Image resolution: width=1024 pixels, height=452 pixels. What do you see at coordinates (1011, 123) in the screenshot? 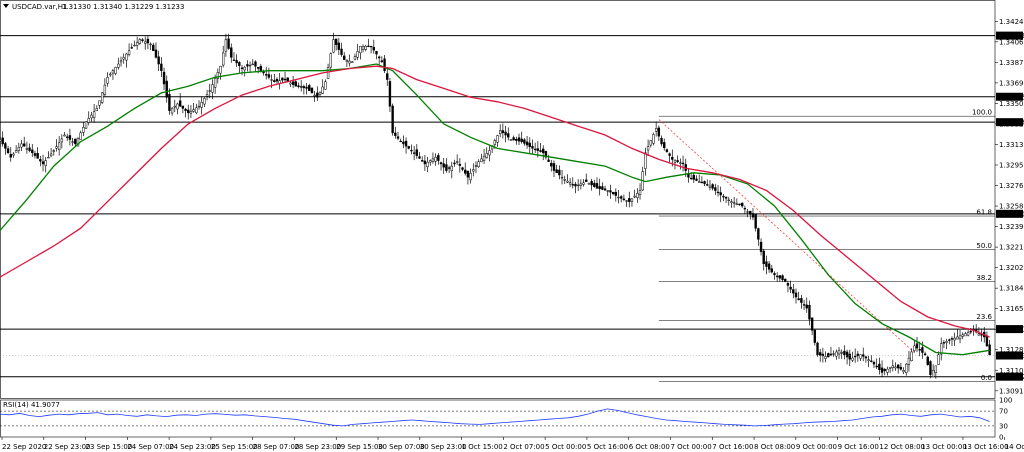
I see `price-tag-label: 1.33336` at bounding box center [1011, 123].